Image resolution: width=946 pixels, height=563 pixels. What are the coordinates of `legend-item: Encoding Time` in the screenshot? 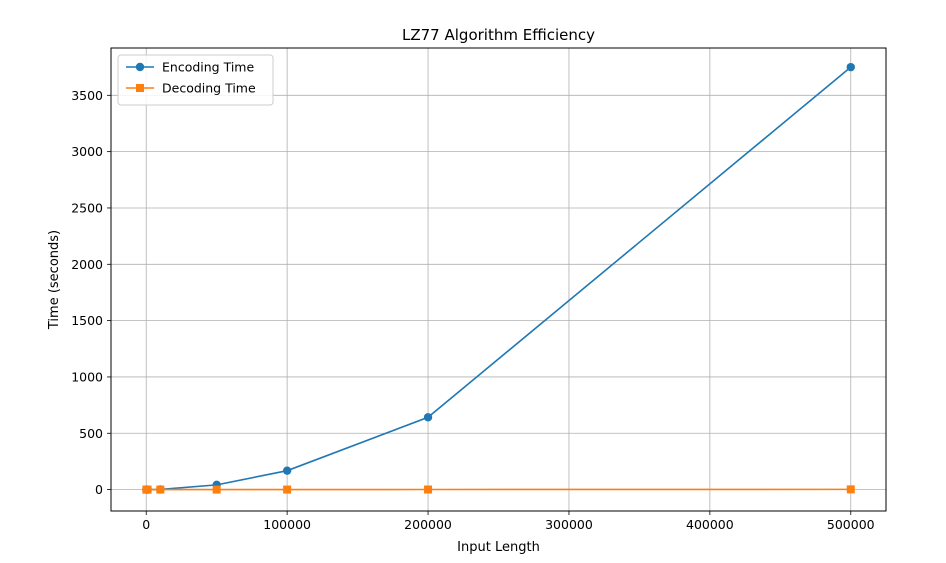 It's located at (190, 67).